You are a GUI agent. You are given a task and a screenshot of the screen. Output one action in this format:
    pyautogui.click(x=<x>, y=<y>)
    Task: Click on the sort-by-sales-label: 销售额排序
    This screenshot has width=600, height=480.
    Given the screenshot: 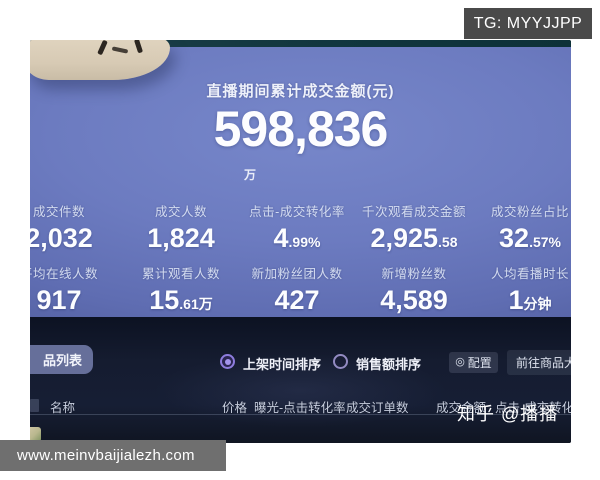 What is the action you would take?
    pyautogui.click(x=389, y=364)
    